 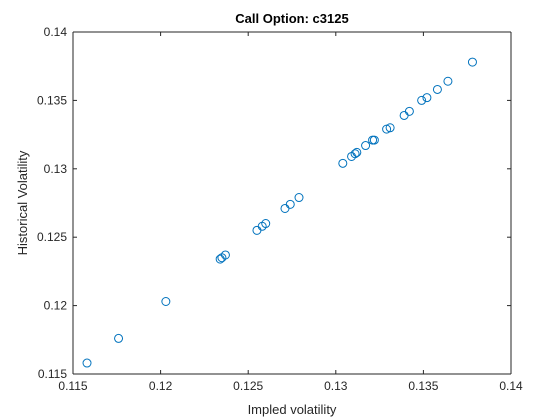 I want to click on x-tick-label: 0.14, so click(x=511, y=386).